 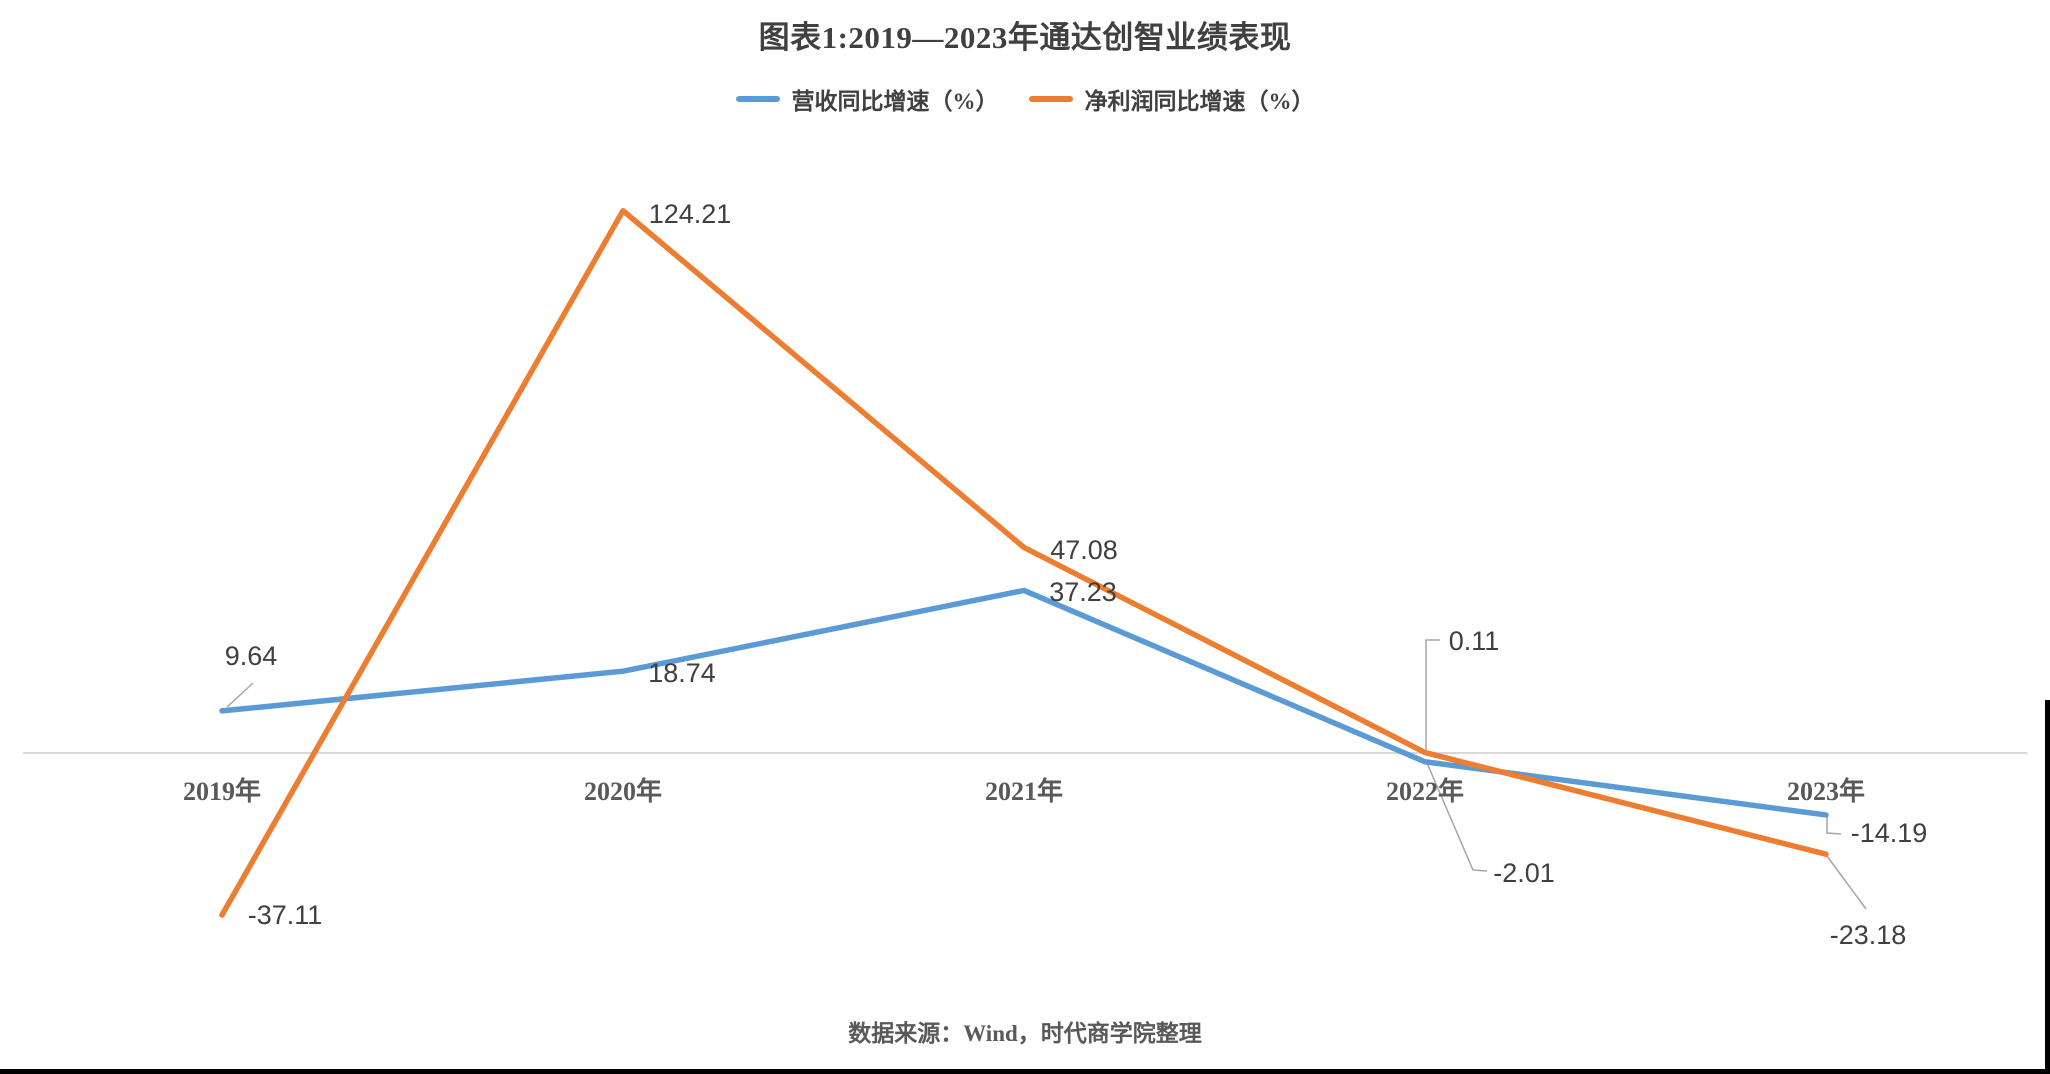 I want to click on legend-item-revenue: 营收同比增速（%）, so click(x=867, y=99).